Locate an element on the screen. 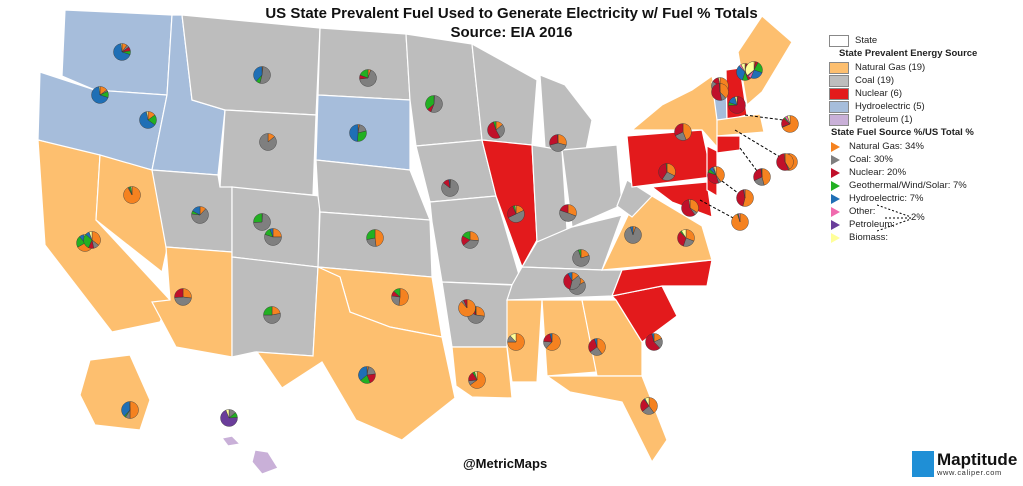 The width and height of the screenshot is (1023, 486). state-alaska is located at coordinates (115, 392).